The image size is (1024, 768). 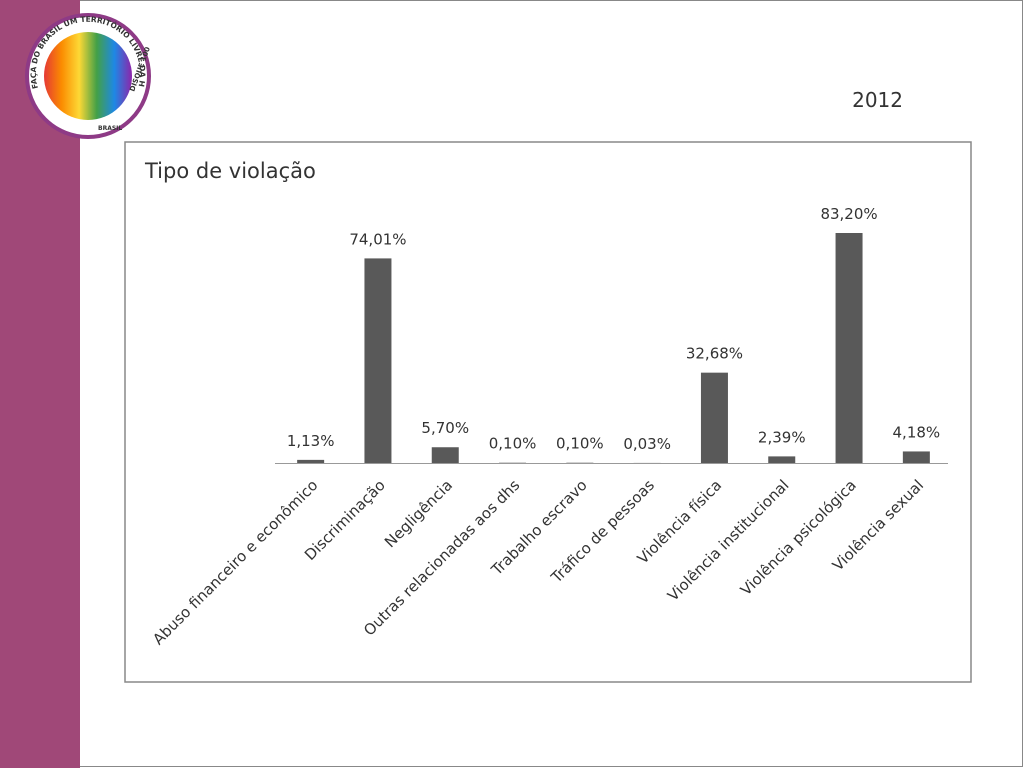 I want to click on value-label: 0,03%, so click(x=647, y=444).